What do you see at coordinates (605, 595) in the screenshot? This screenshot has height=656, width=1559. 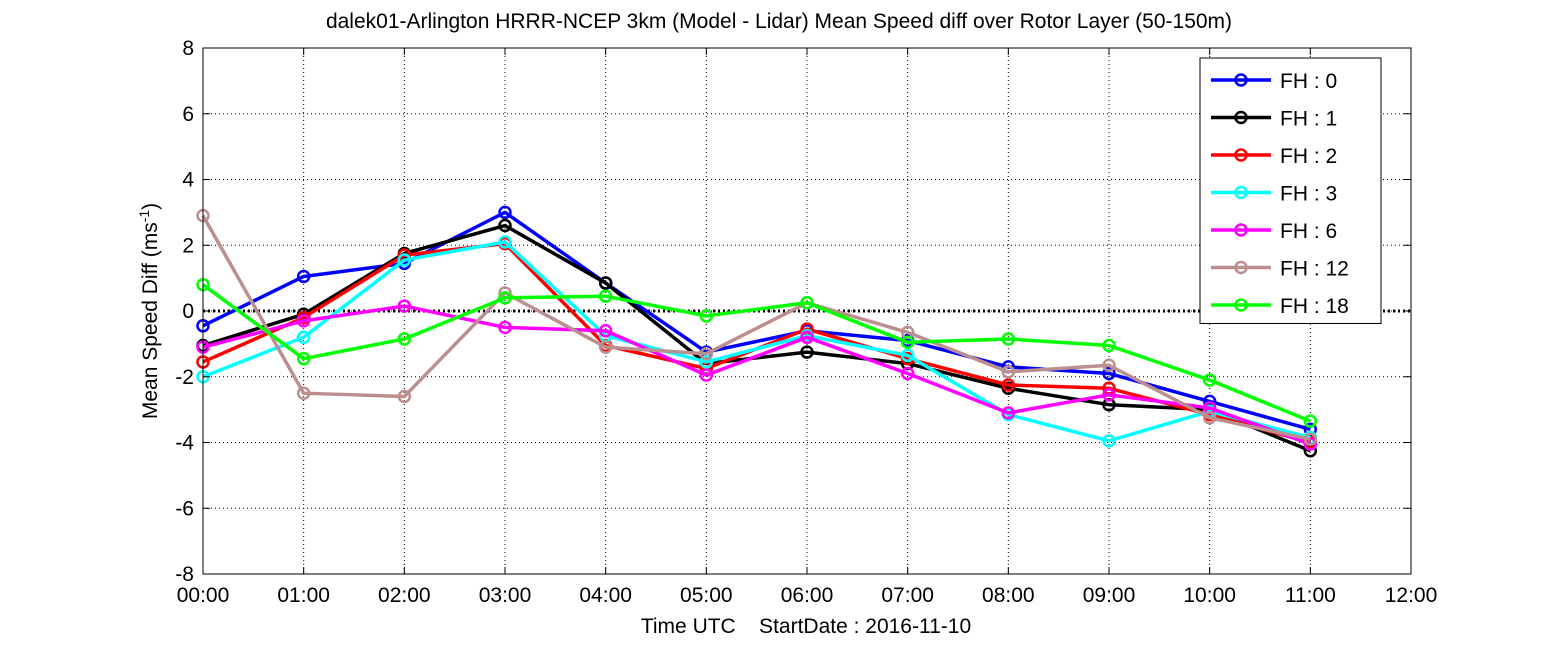 I see `x-tick-label: 04:00` at bounding box center [605, 595].